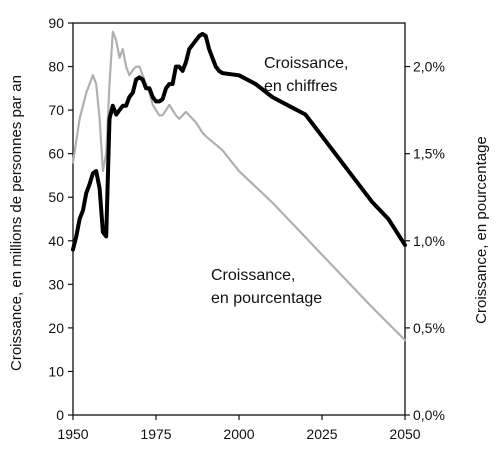 The height and width of the screenshot is (468, 500). What do you see at coordinates (429, 154) in the screenshot?
I see `y-right-tick-label: 1,5%` at bounding box center [429, 154].